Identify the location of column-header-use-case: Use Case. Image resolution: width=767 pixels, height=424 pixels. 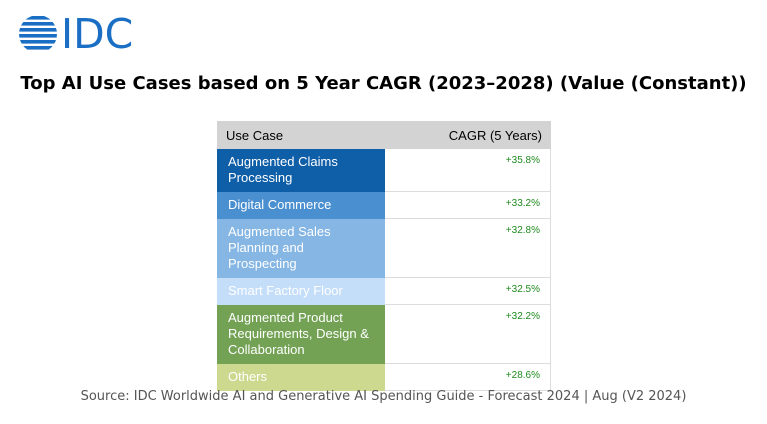
(301, 135).